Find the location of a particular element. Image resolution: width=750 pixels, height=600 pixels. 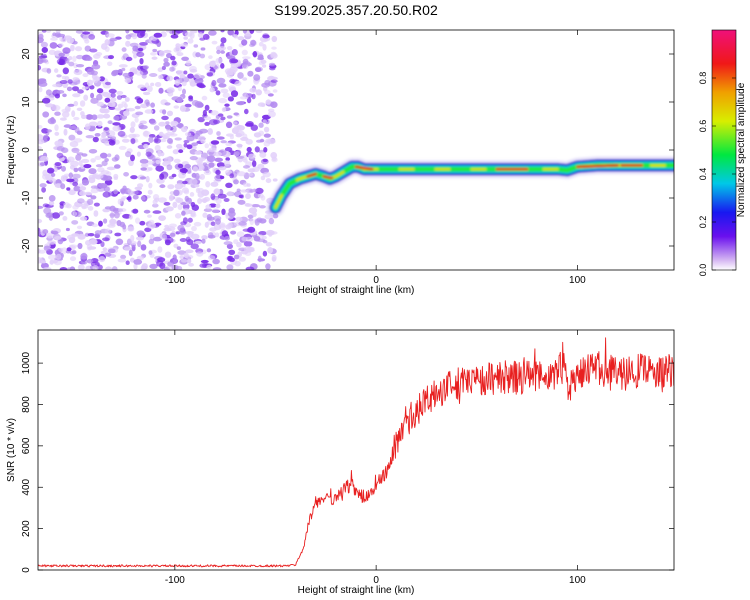

snr-xlabel: Height of straight line (km) is located at coordinates (356, 590).